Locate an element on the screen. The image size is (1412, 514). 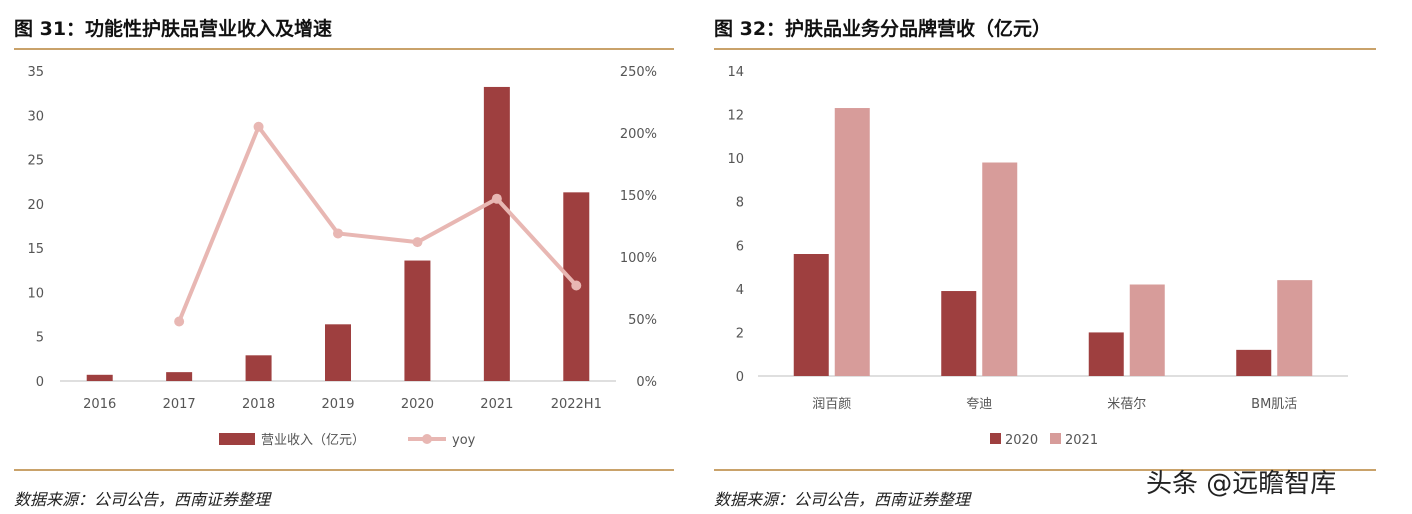
legend-swatch-2020 is located at coordinates (995, 438).